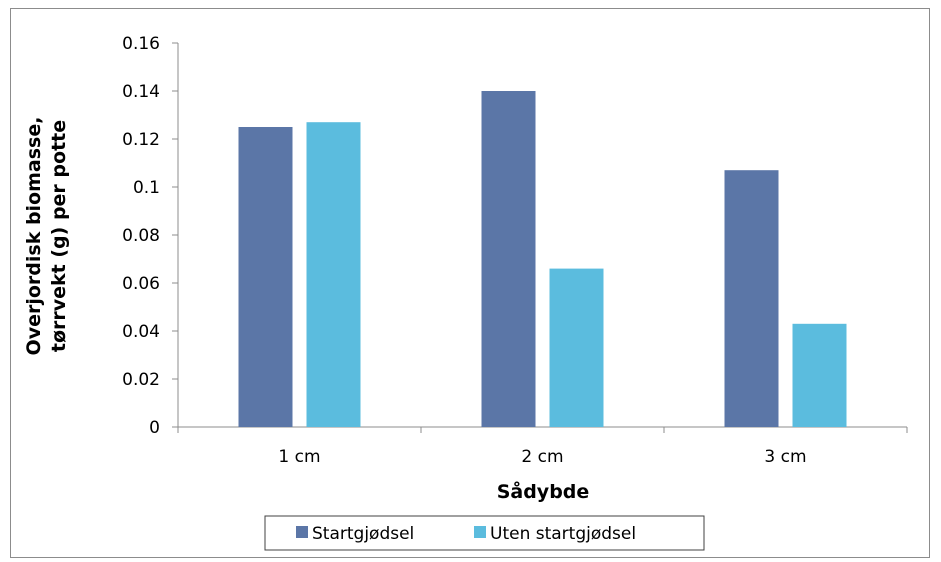 This screenshot has height=562, width=941. What do you see at coordinates (141, 284) in the screenshot?
I see `y-tick-label: 0.06` at bounding box center [141, 284].